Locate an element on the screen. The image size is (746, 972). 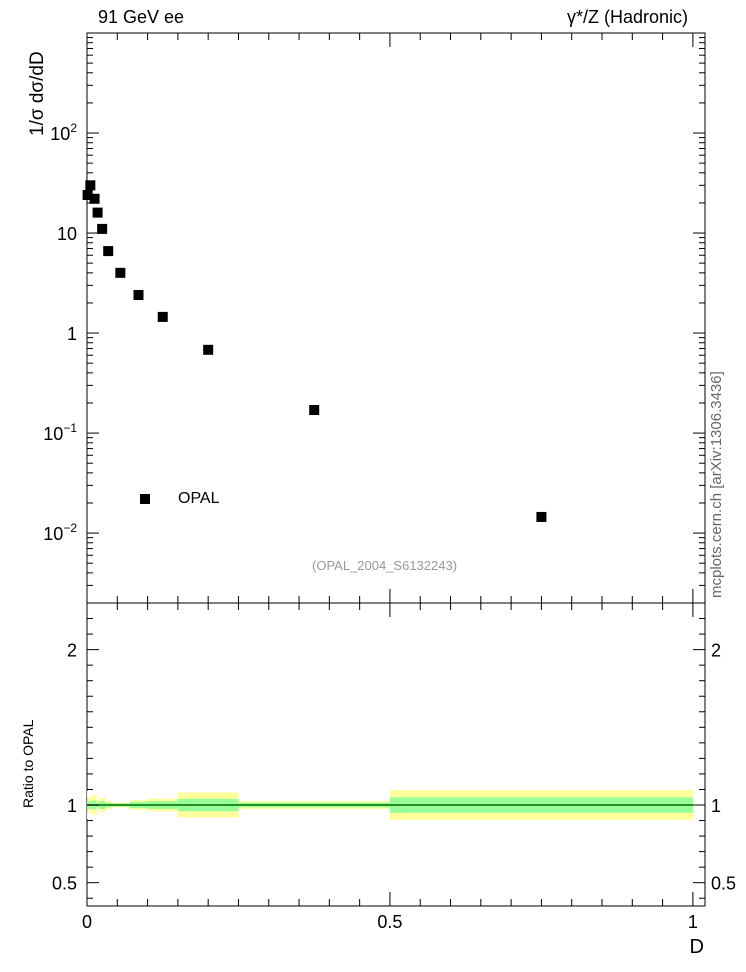
side-credit-text: mcplots.cern.ch [arXiv:1306.3436] is located at coordinates (716, 484).